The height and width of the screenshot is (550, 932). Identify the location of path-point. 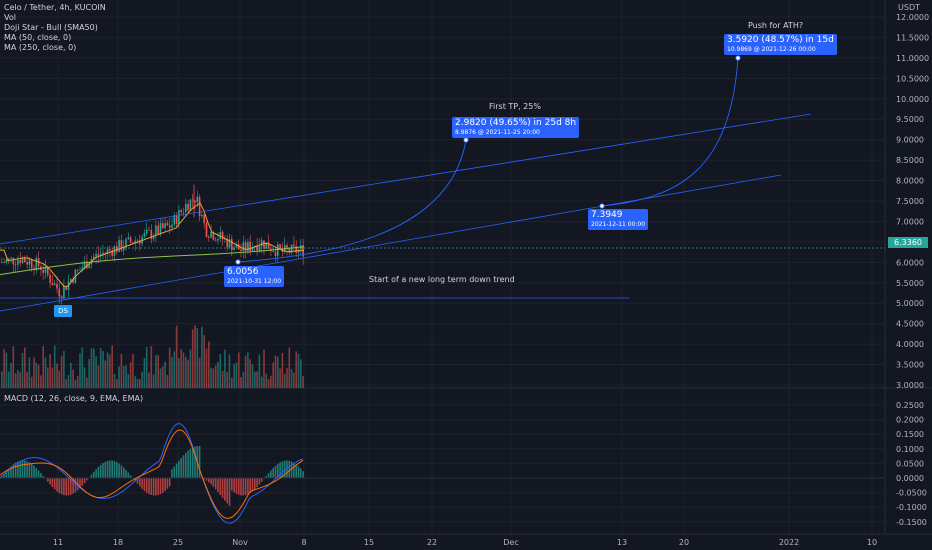
(602, 206).